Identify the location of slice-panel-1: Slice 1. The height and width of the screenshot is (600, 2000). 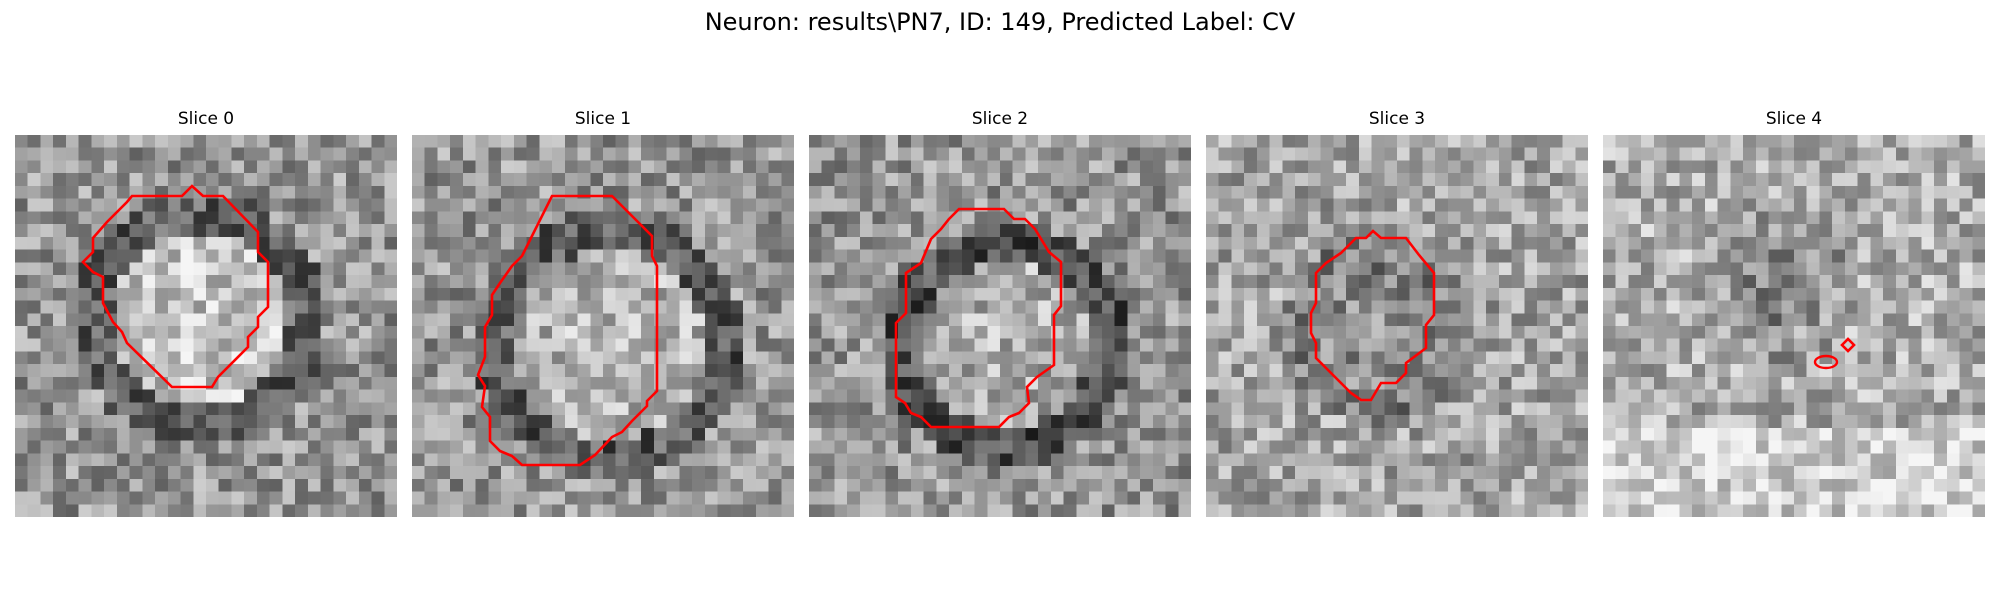
(603, 314).